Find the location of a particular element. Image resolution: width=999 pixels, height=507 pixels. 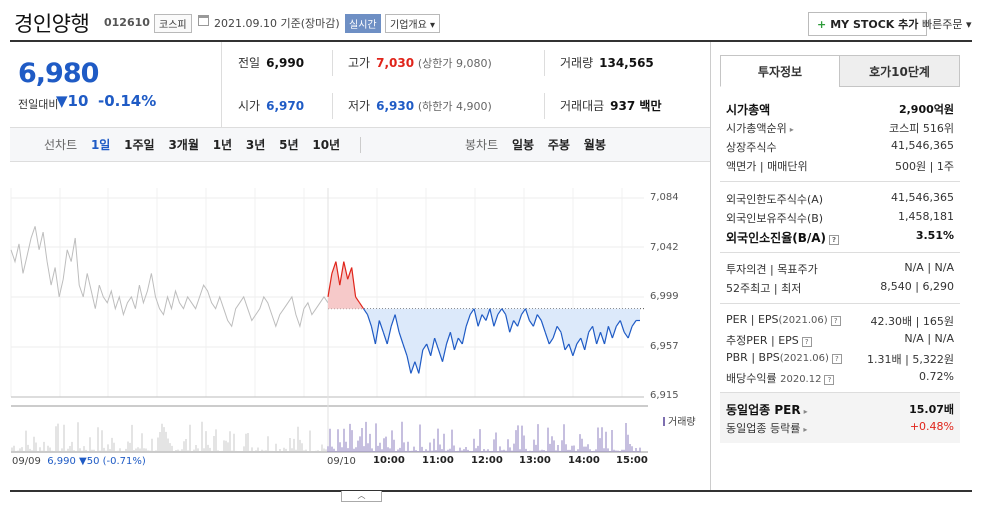

tab-1week: 1주일 is located at coordinates (139, 145).